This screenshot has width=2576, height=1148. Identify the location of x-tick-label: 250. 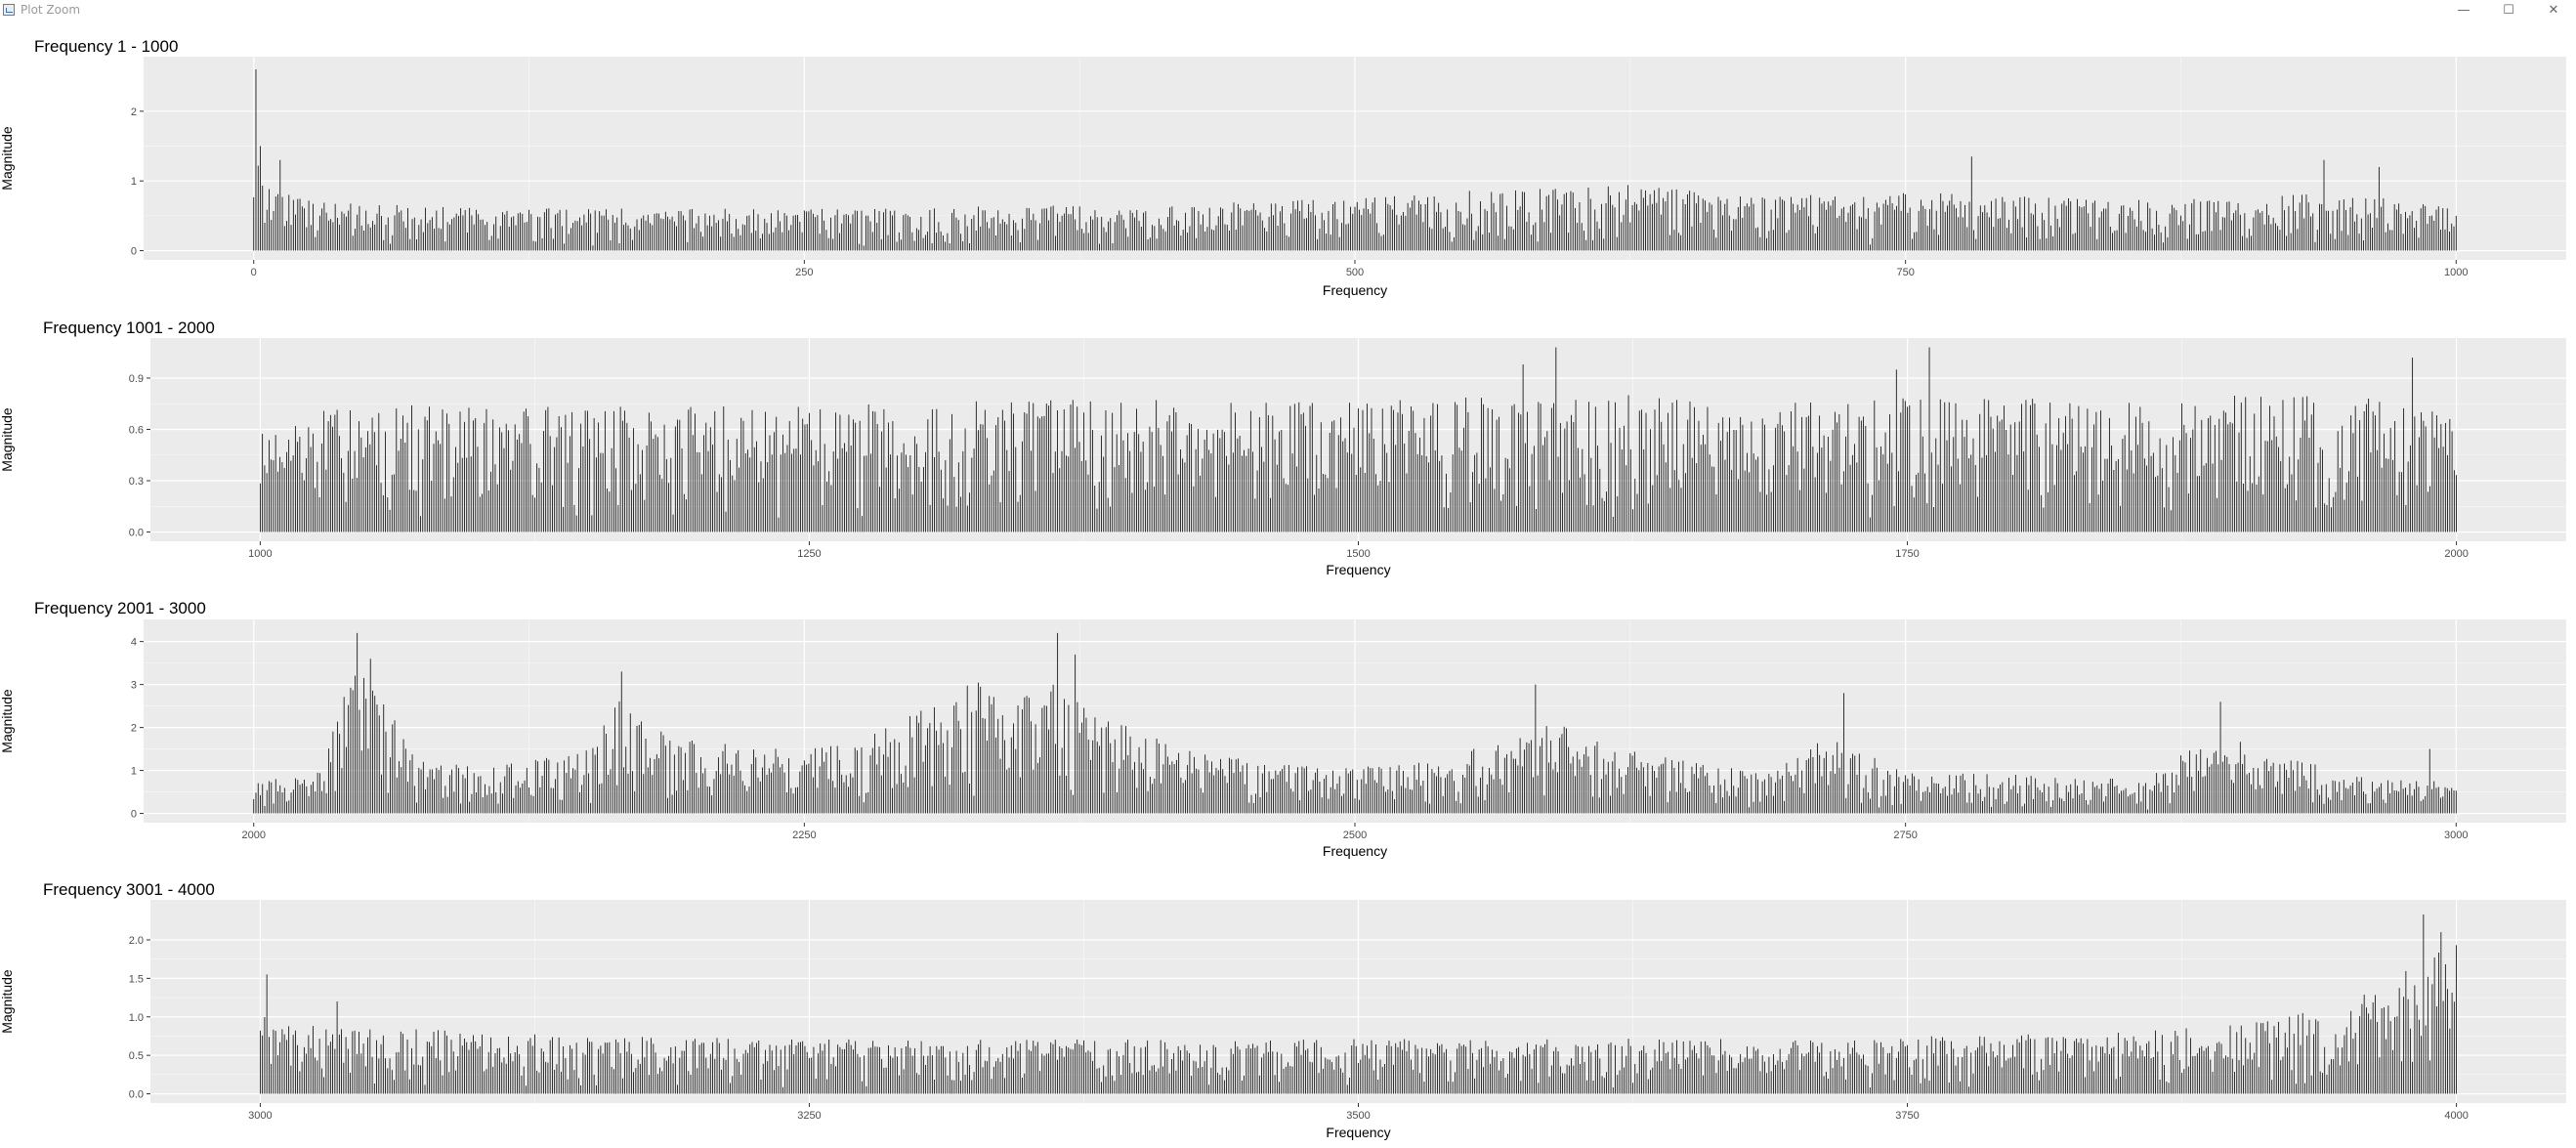
(804, 273).